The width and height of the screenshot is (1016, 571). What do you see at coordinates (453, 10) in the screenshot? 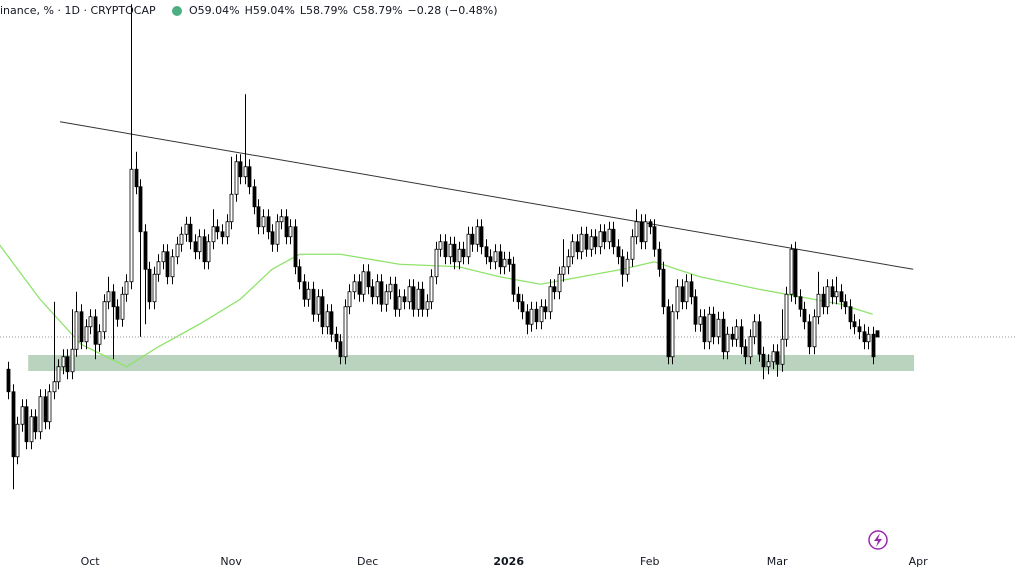
I see `legend-value: −0.28 (−0.48%)` at bounding box center [453, 10].